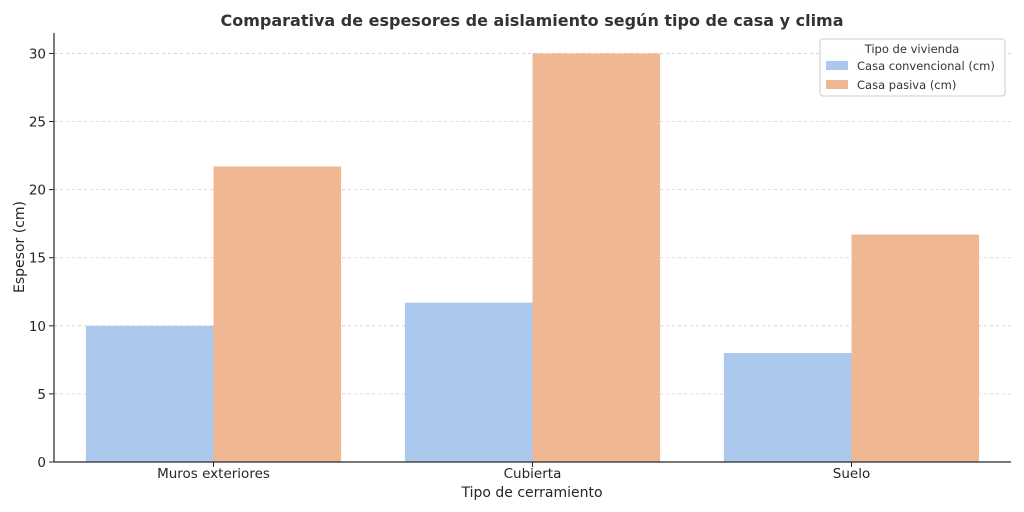  What do you see at coordinates (912, 49) in the screenshot?
I see `legend-title: Tipo de vivienda` at bounding box center [912, 49].